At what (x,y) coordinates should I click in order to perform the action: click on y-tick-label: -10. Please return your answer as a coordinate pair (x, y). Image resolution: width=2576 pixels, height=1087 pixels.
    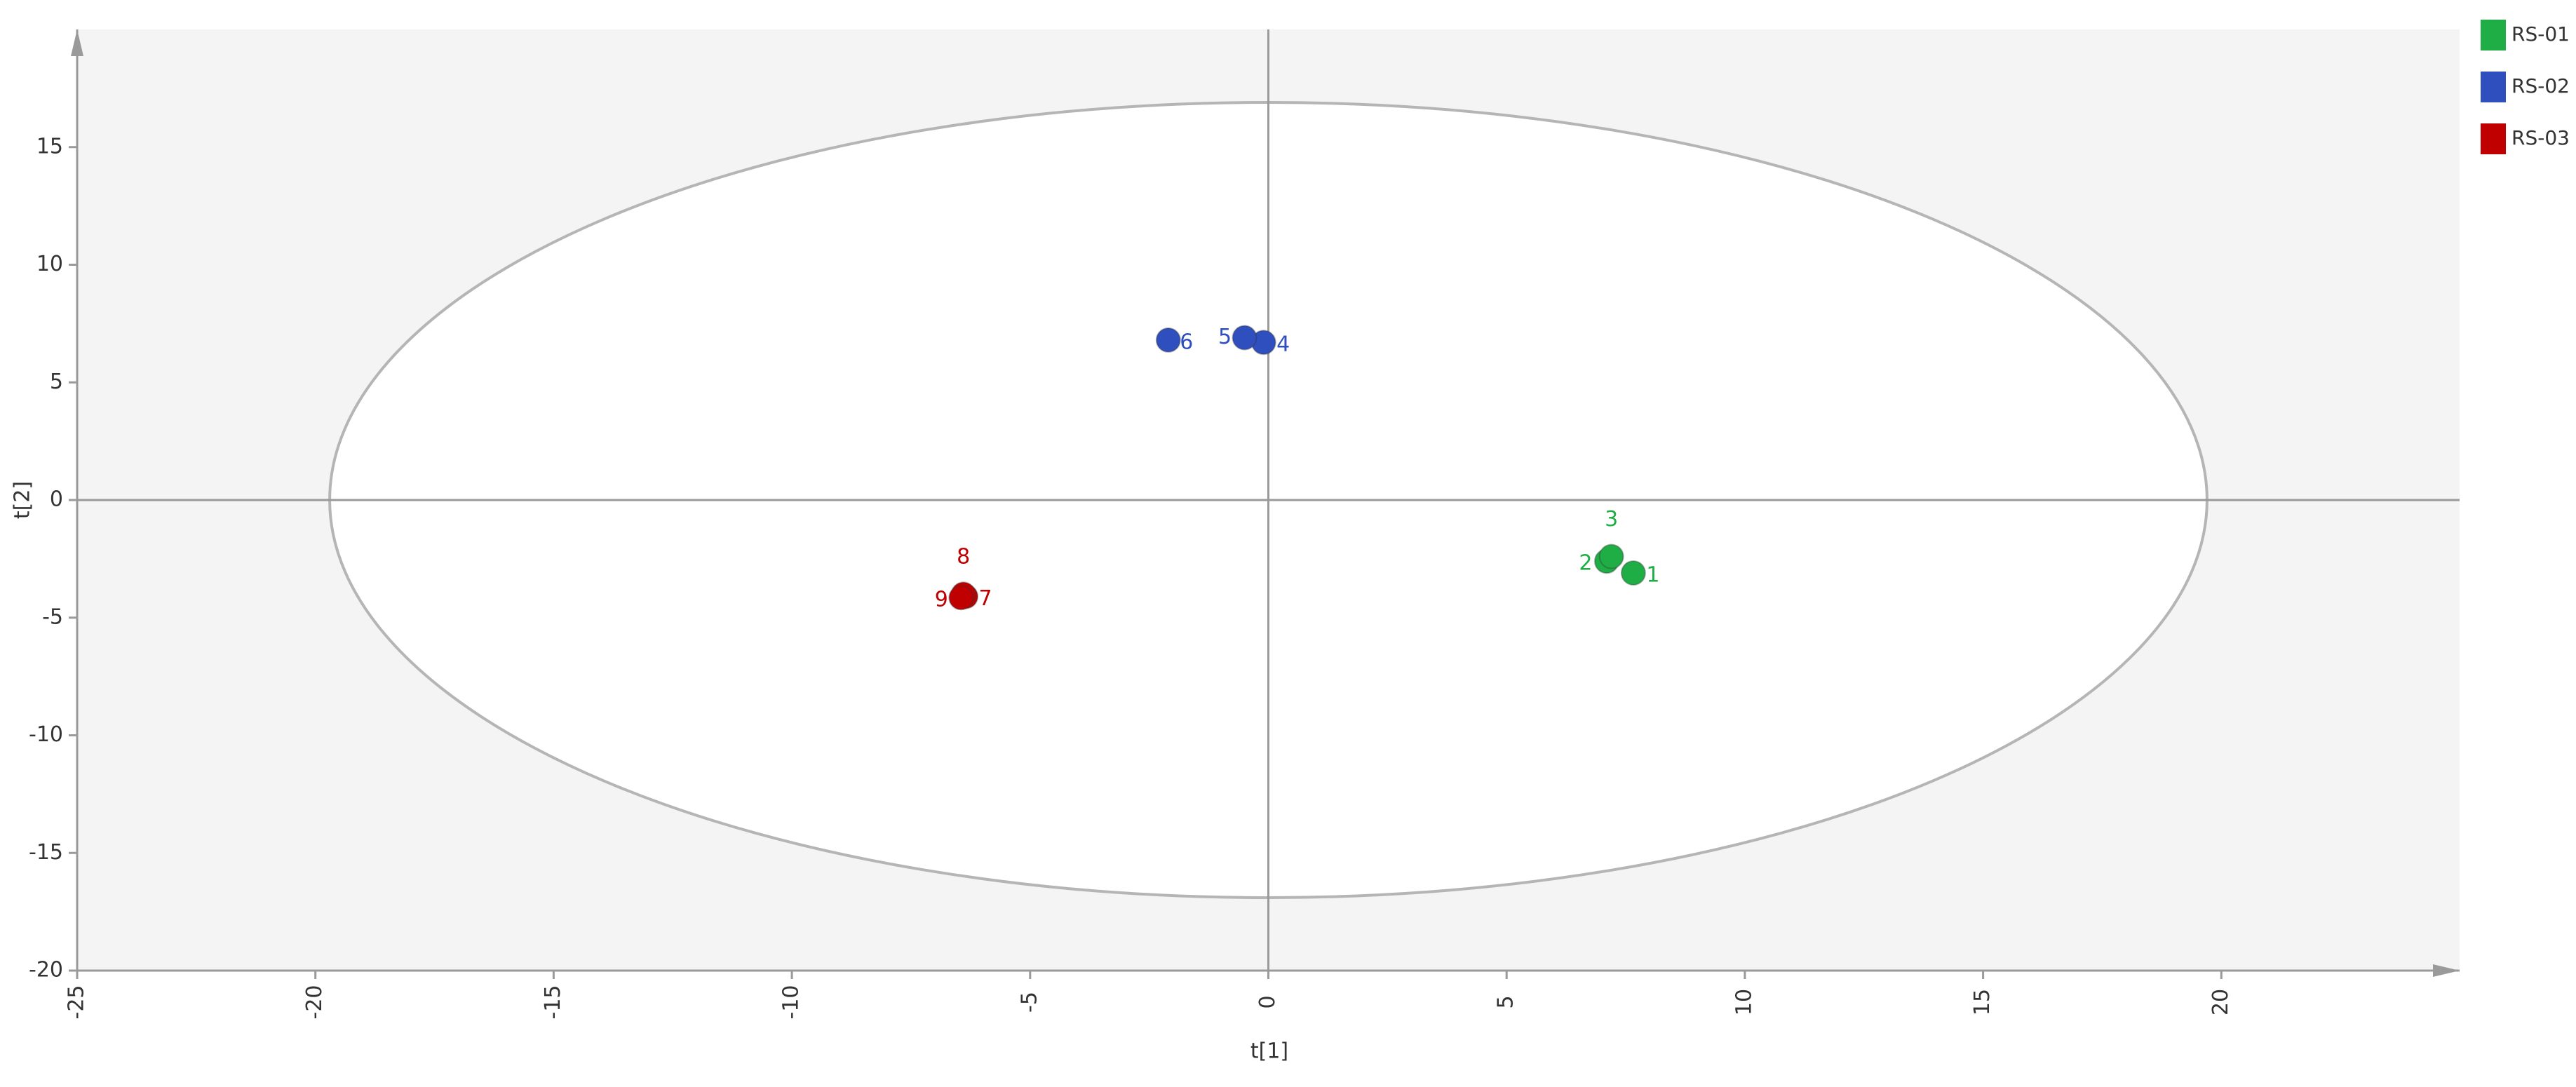
    Looking at the image, I should click on (46, 734).